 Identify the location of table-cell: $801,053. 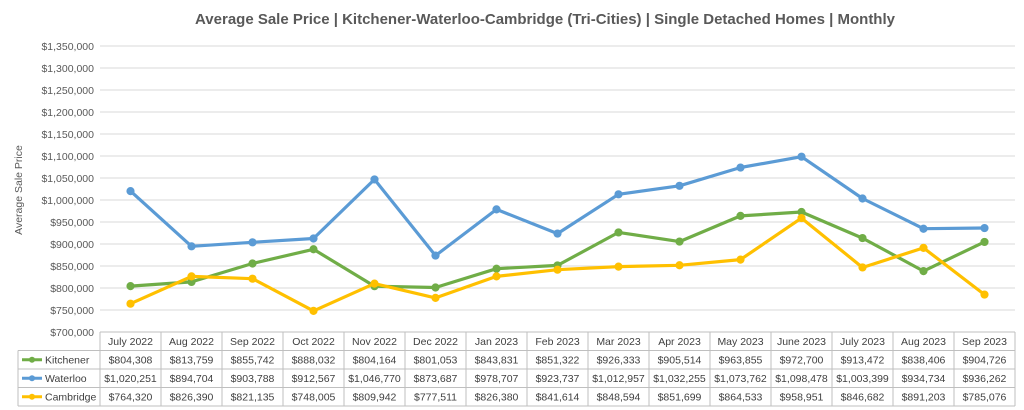
(436, 361).